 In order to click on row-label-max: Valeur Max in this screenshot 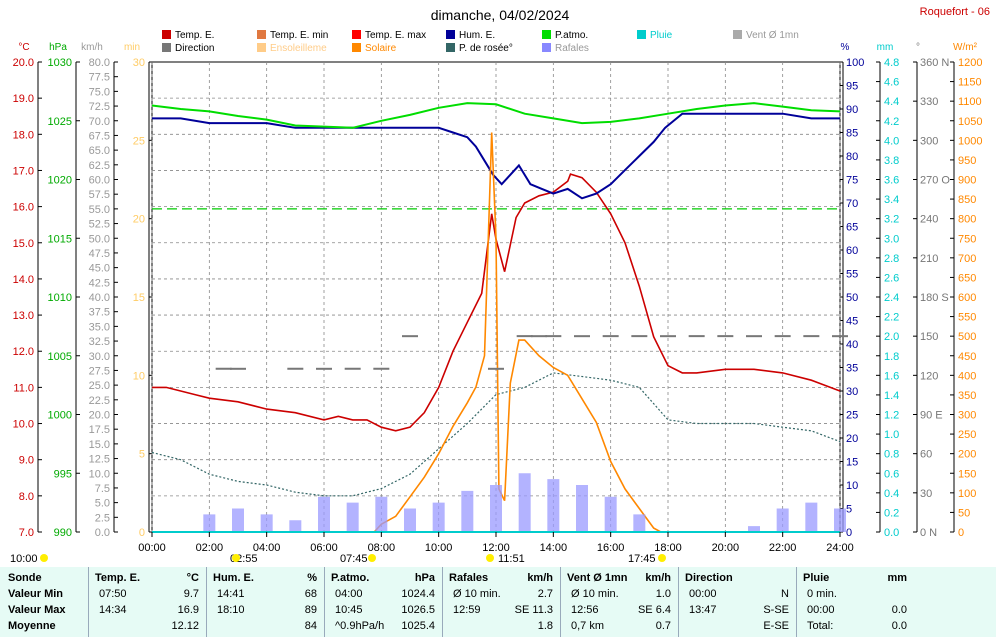, I will do `click(37, 610)`.